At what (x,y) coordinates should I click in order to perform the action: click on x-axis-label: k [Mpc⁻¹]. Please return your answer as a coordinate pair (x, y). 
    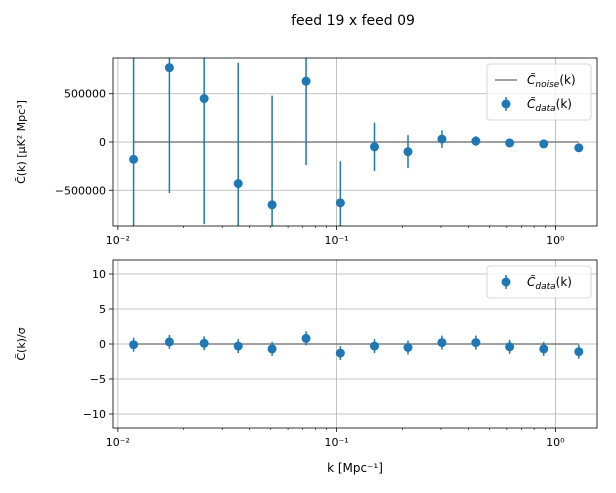
    Looking at the image, I should click on (355, 468).